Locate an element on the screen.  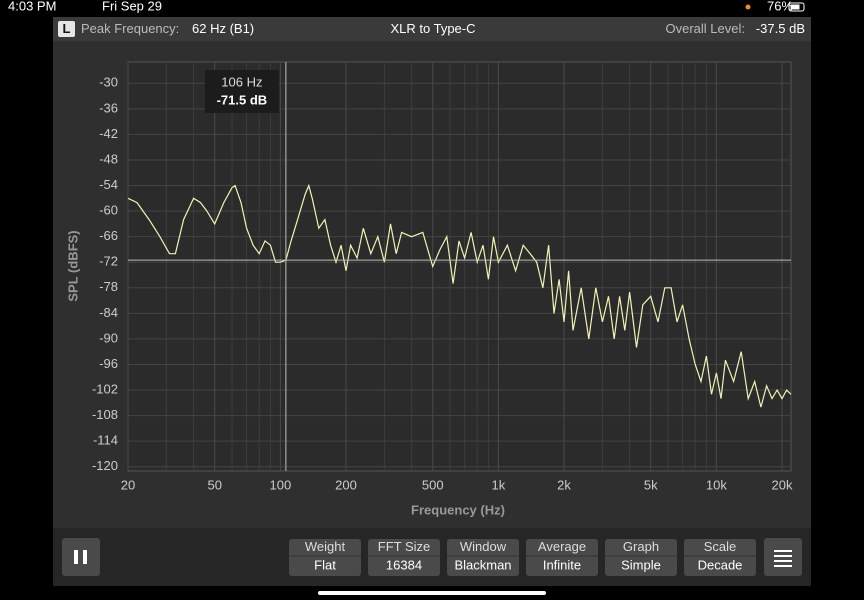
y-tick-label: -108 is located at coordinates (105, 414).